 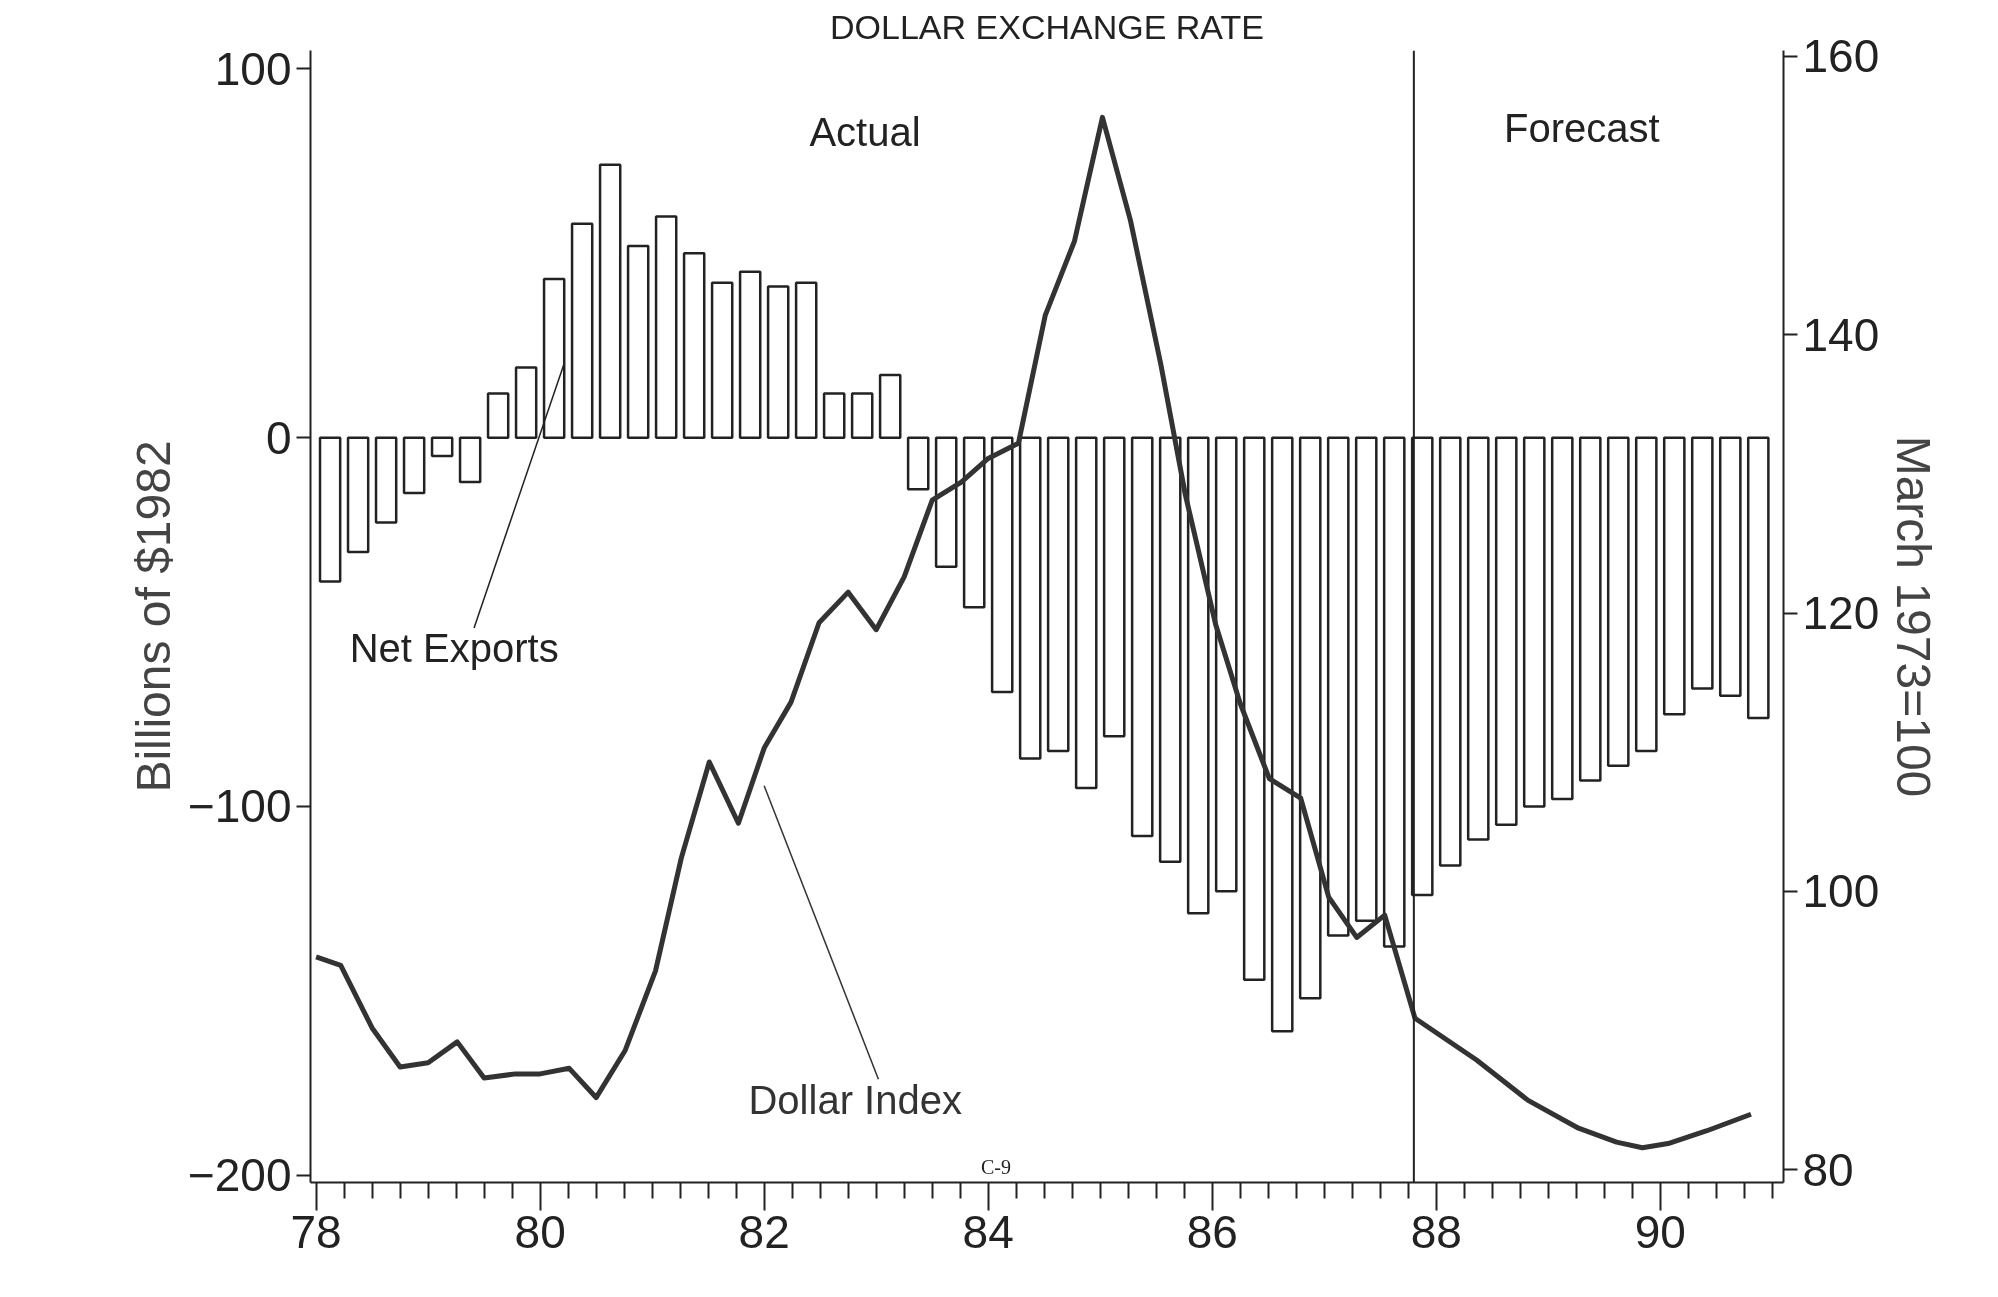 What do you see at coordinates (239, 1175) in the screenshot?
I see `y-tick-label: −200` at bounding box center [239, 1175].